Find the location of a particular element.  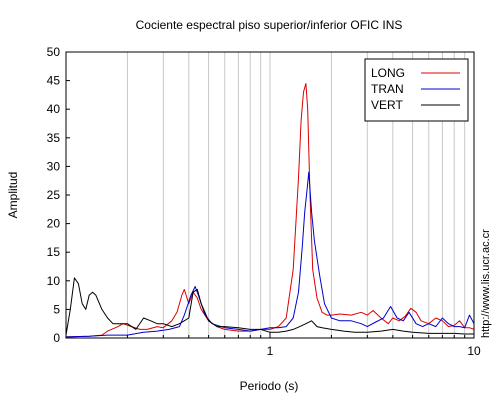

y-tick-label: 40 is located at coordinates (54, 109).